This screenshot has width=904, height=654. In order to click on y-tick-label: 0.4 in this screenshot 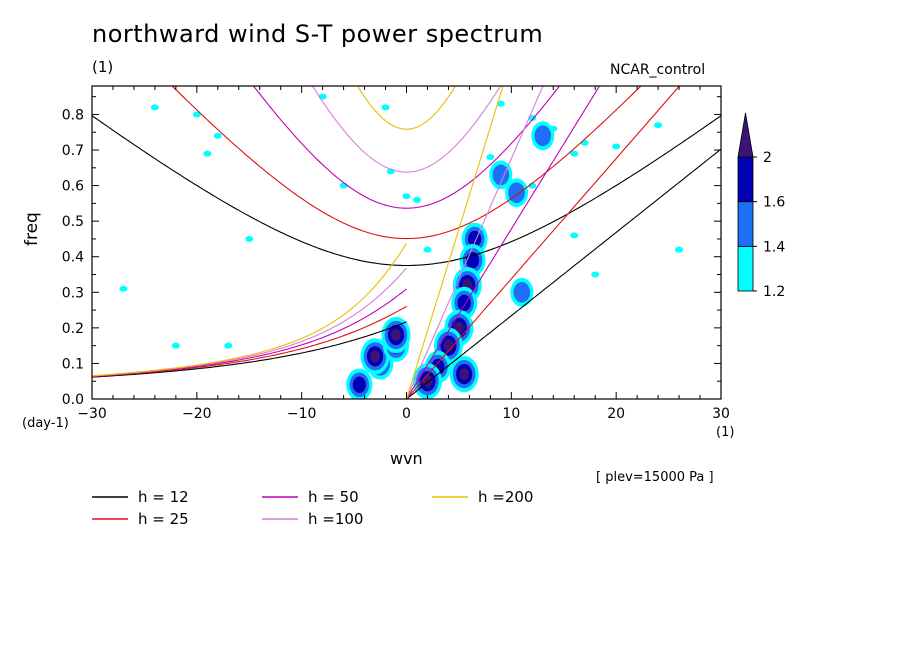, I will do `click(73, 258)`.